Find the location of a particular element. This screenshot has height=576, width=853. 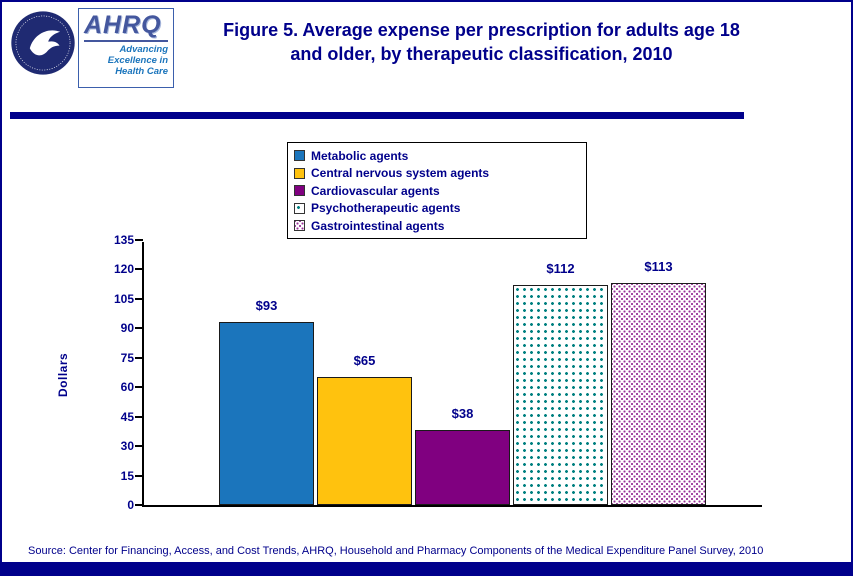

ahrq-tagline: Advancing Excellence in Health Care is located at coordinates (126, 61).